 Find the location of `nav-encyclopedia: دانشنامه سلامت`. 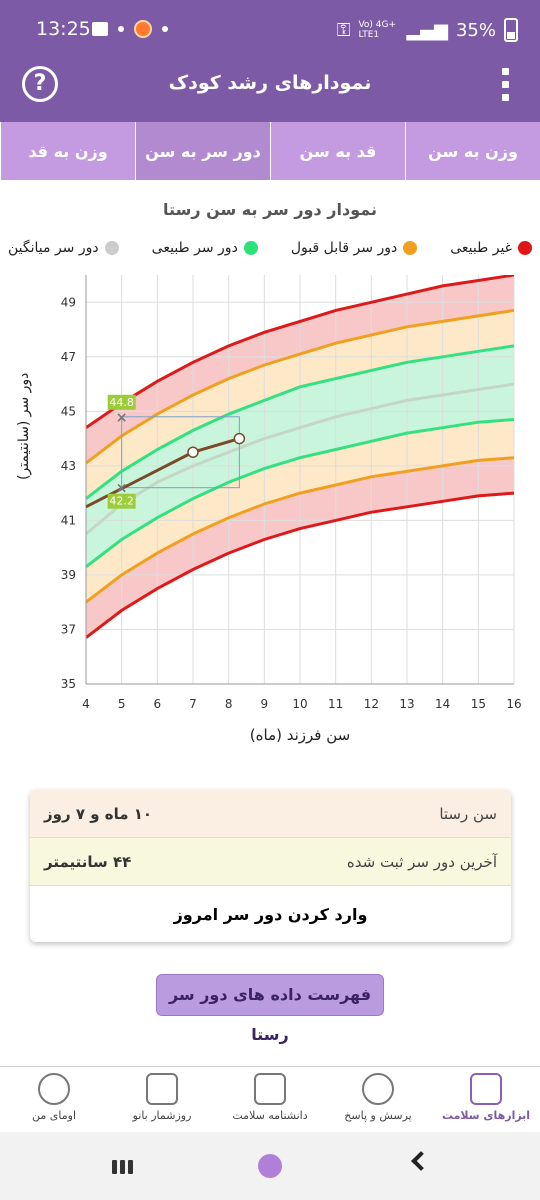

nav-encyclopedia: دانشنامه سلامت is located at coordinates (270, 1099).